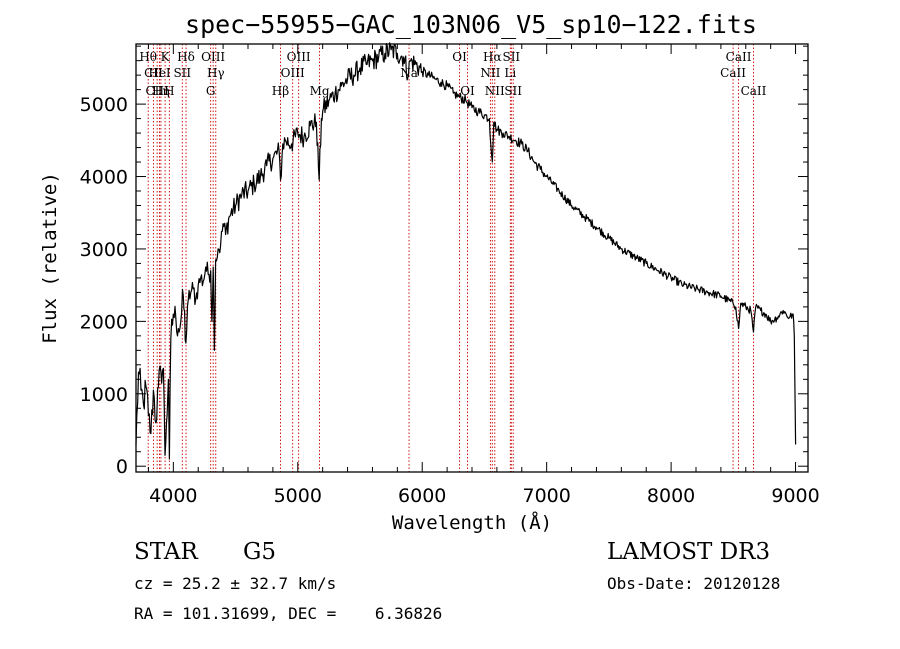 Image resolution: width=900 pixels, height=649 pixels. I want to click on x-tick-label: 9000, so click(795, 496).